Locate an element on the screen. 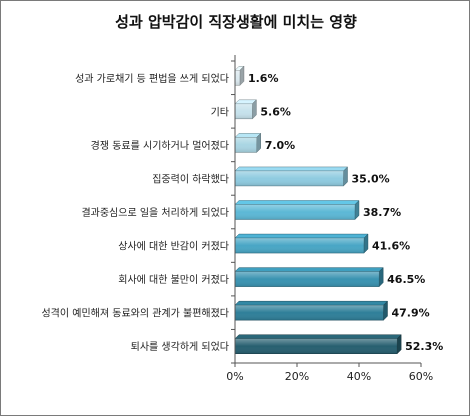  value-label: 52.3% is located at coordinates (424, 346).